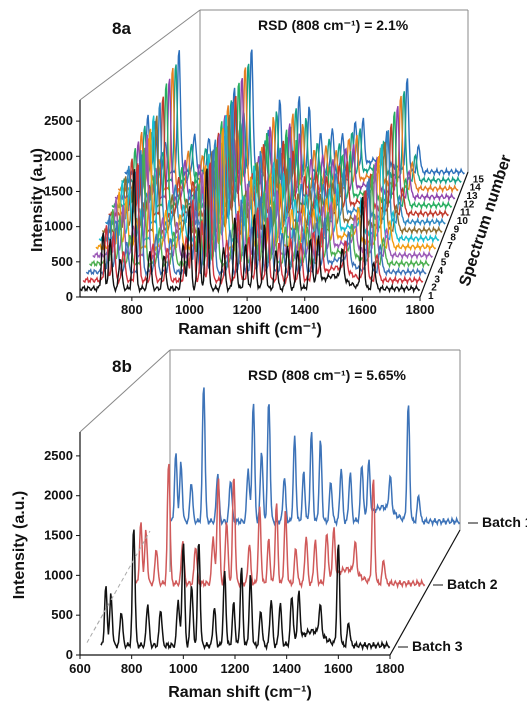 The image size is (527, 708). Describe the element at coordinates (463, 221) in the screenshot. I see `z-tick-label: 10` at that location.